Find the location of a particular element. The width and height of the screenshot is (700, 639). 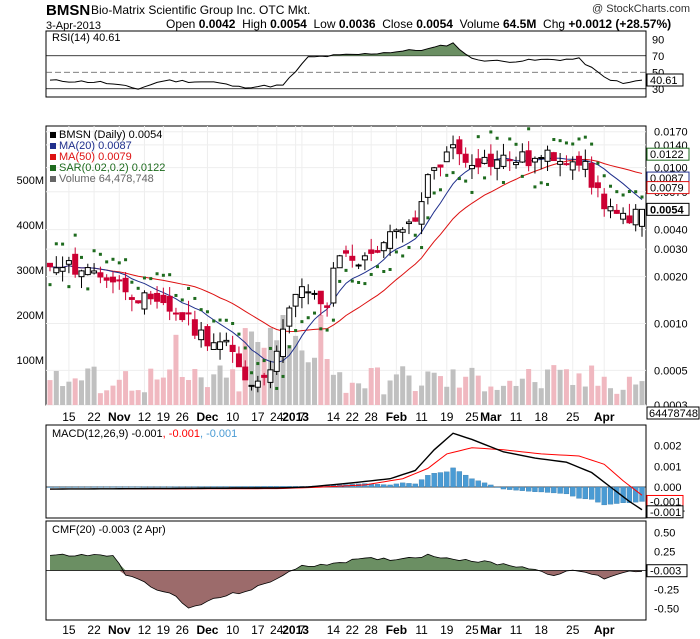

high-label: High is located at coordinates (254, 24).